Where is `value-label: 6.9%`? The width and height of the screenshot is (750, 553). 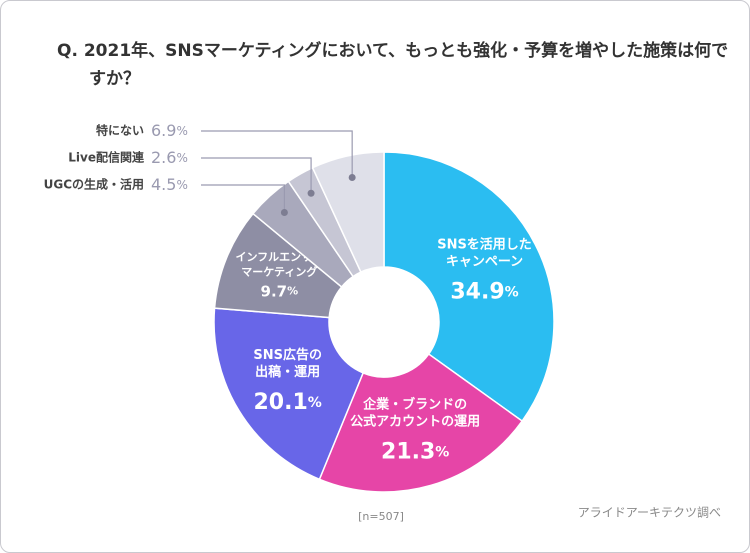
value-label: 6.9% is located at coordinates (169, 130).